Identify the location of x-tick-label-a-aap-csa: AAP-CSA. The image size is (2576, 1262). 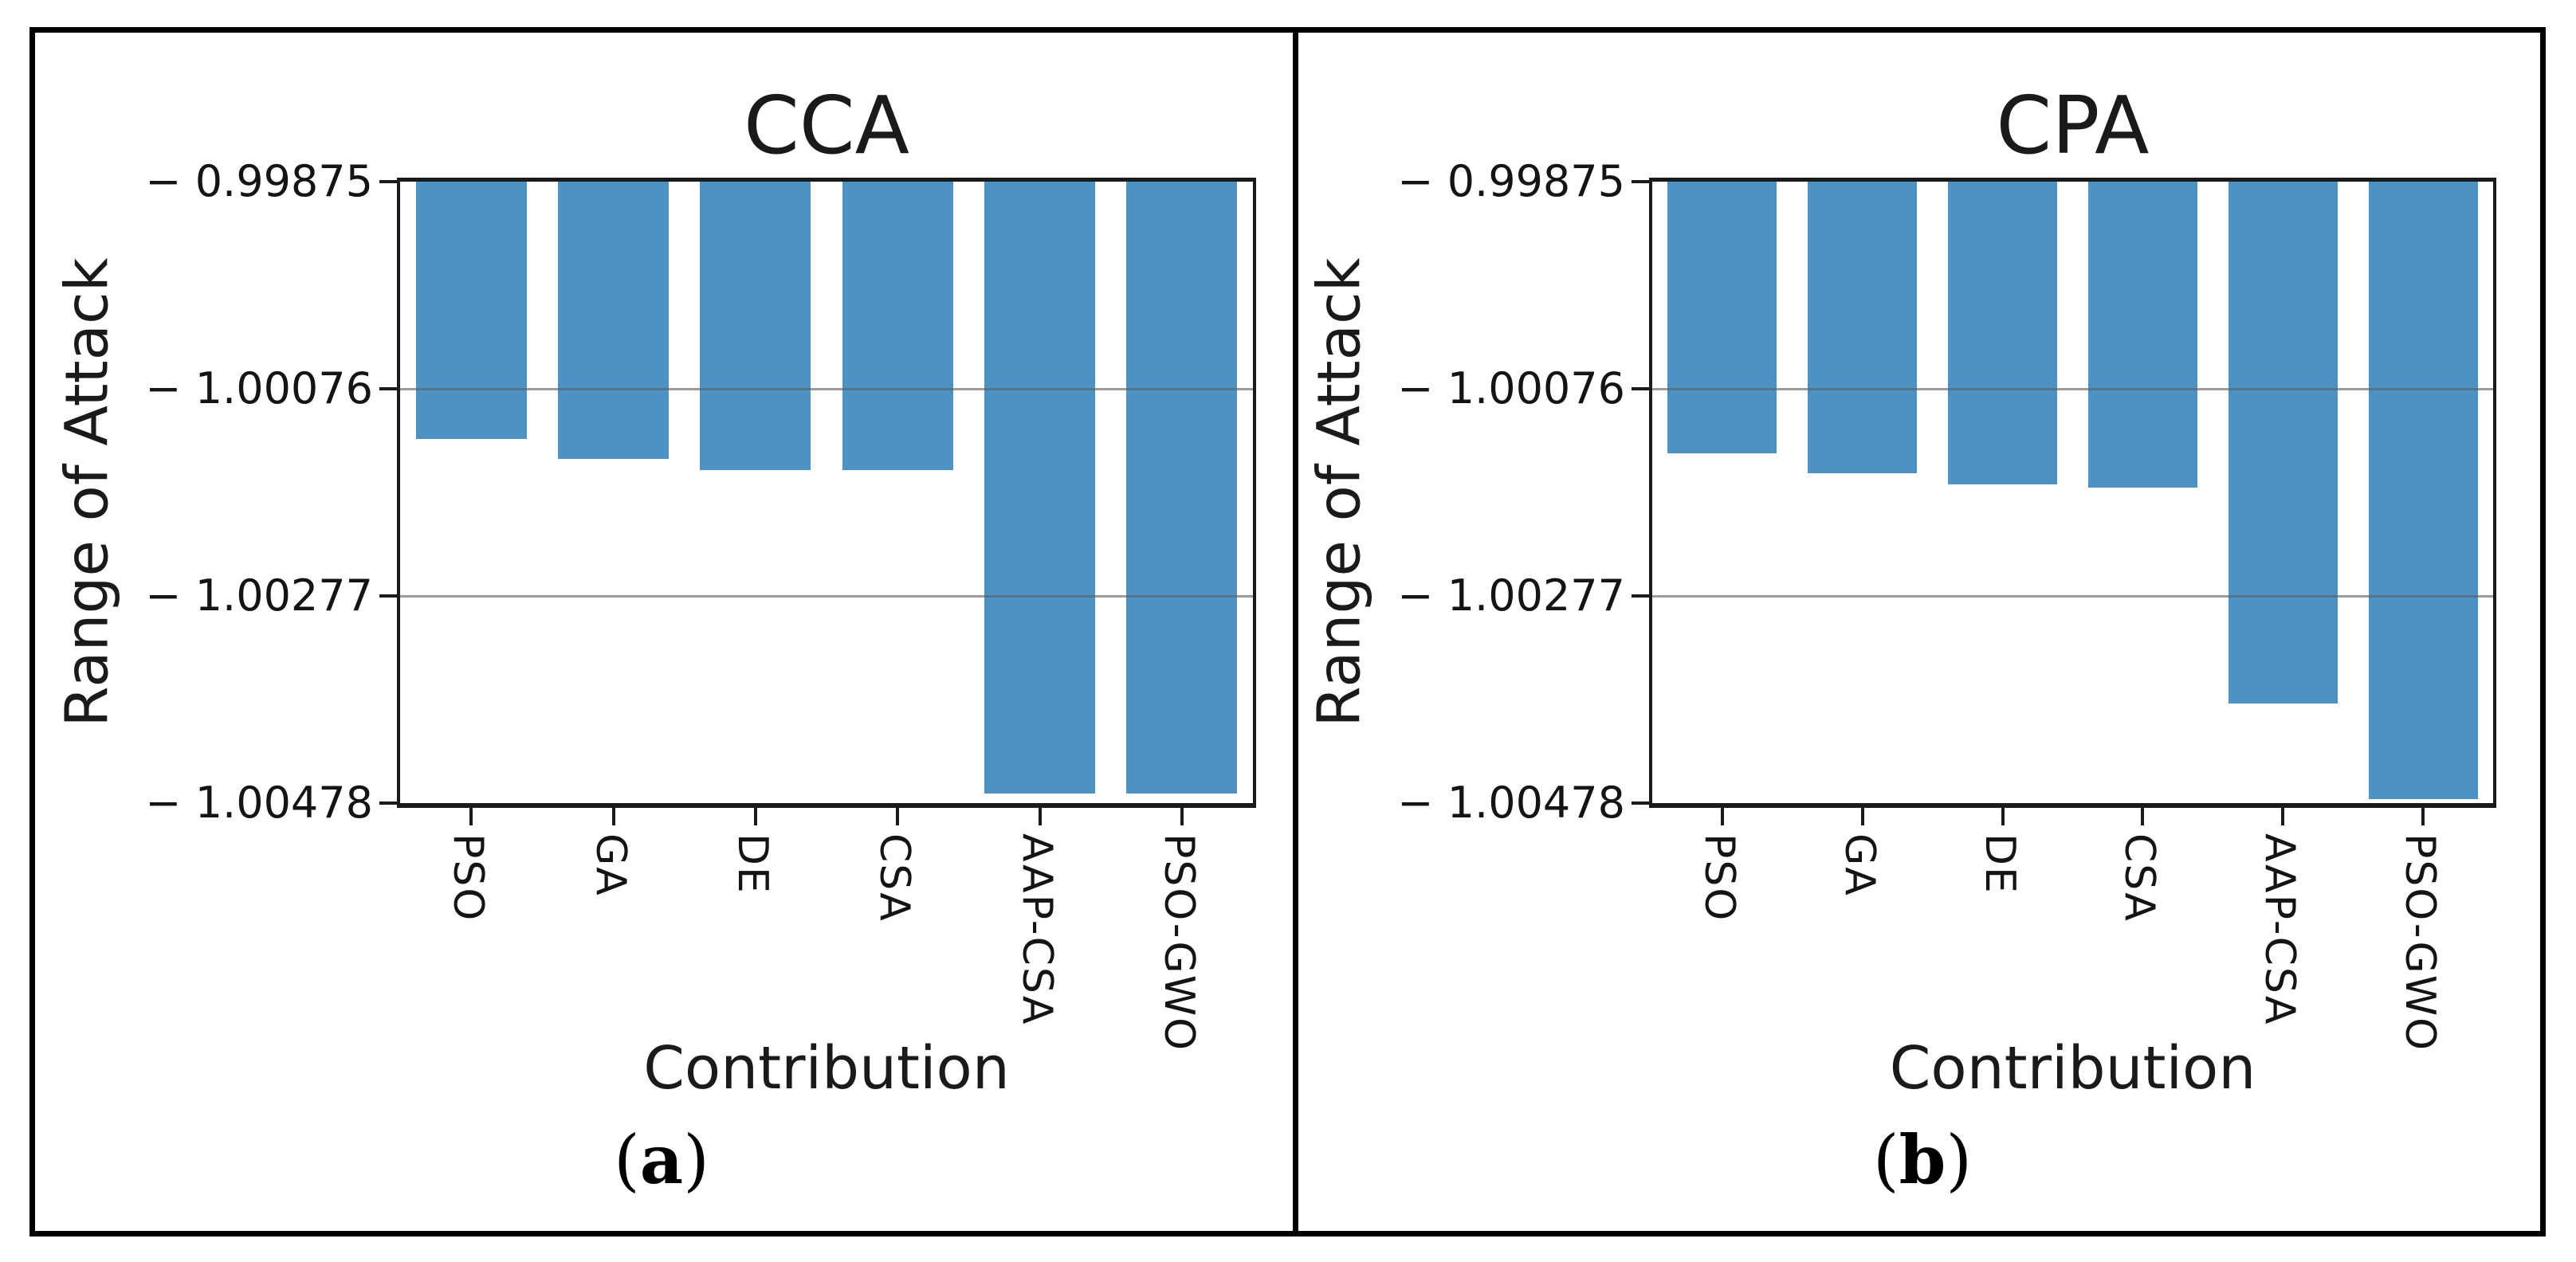
(1037, 930).